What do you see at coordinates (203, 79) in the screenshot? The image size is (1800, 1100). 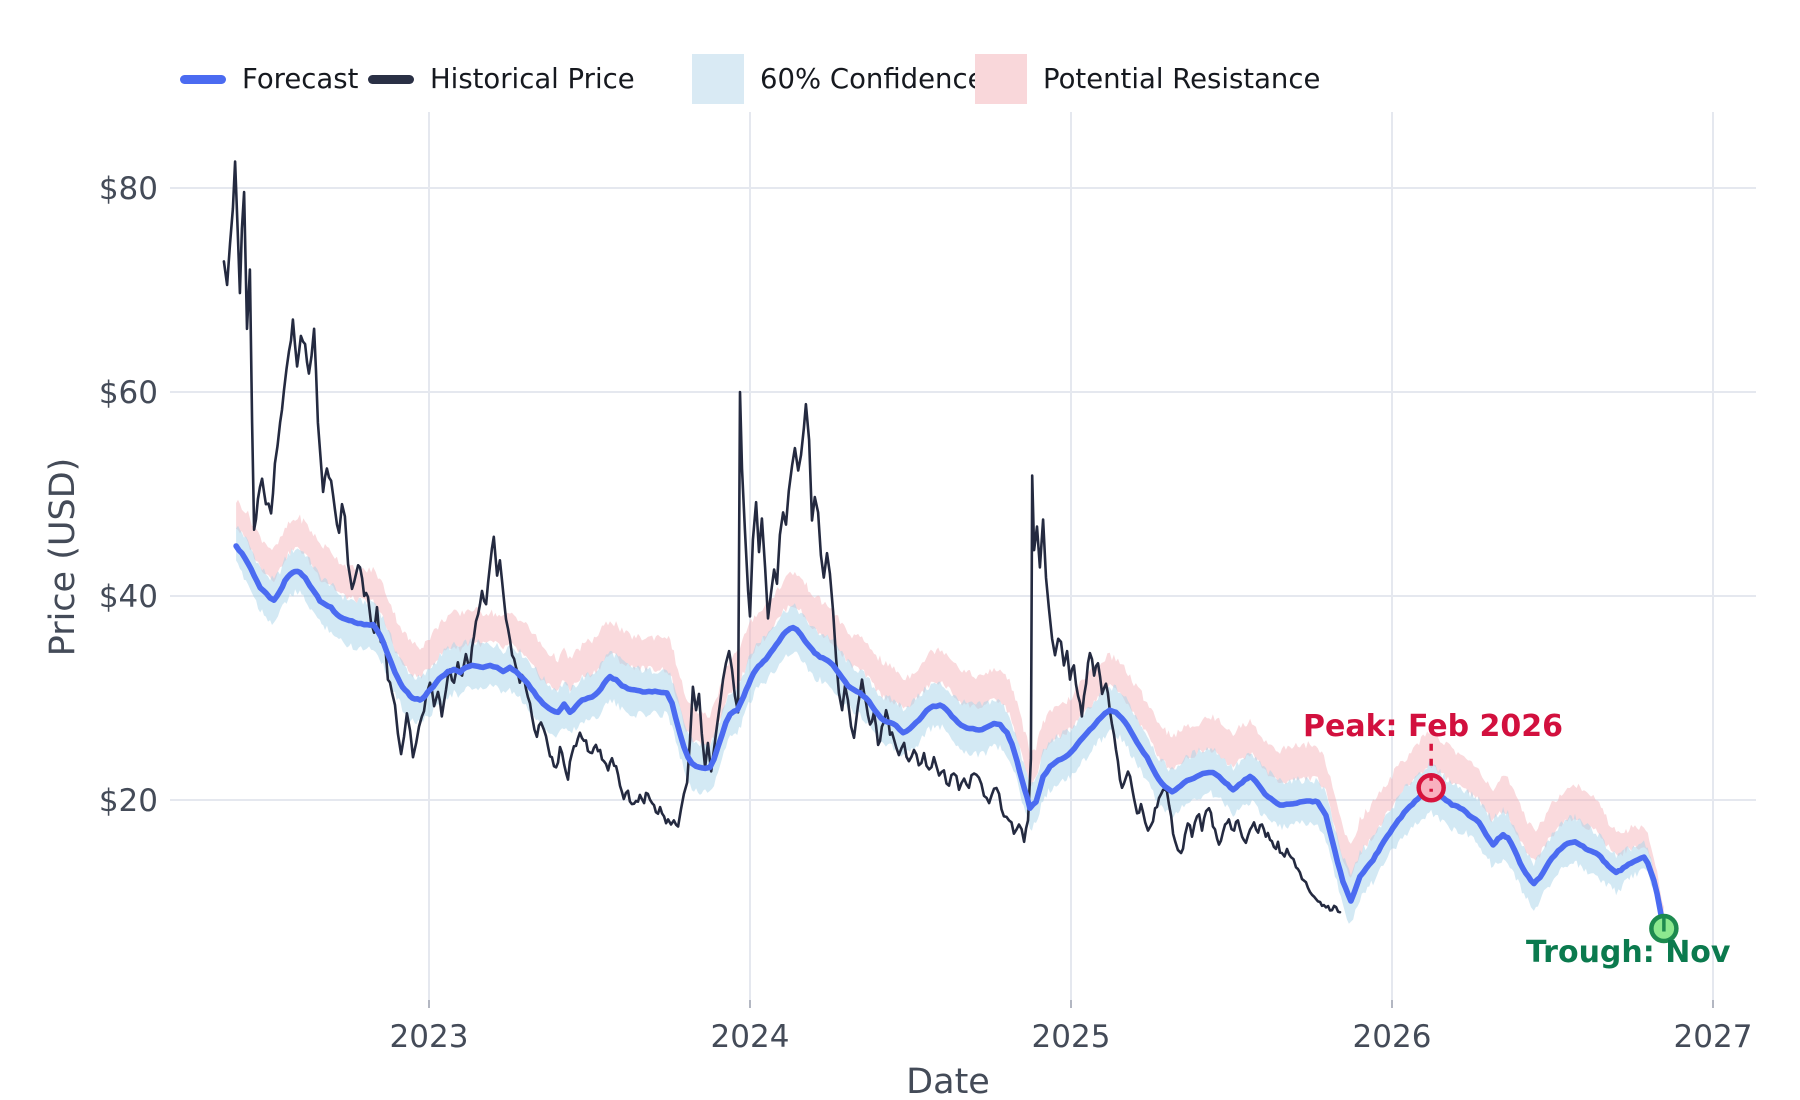 I see `forecast-line-swatch-icon` at bounding box center [203, 79].